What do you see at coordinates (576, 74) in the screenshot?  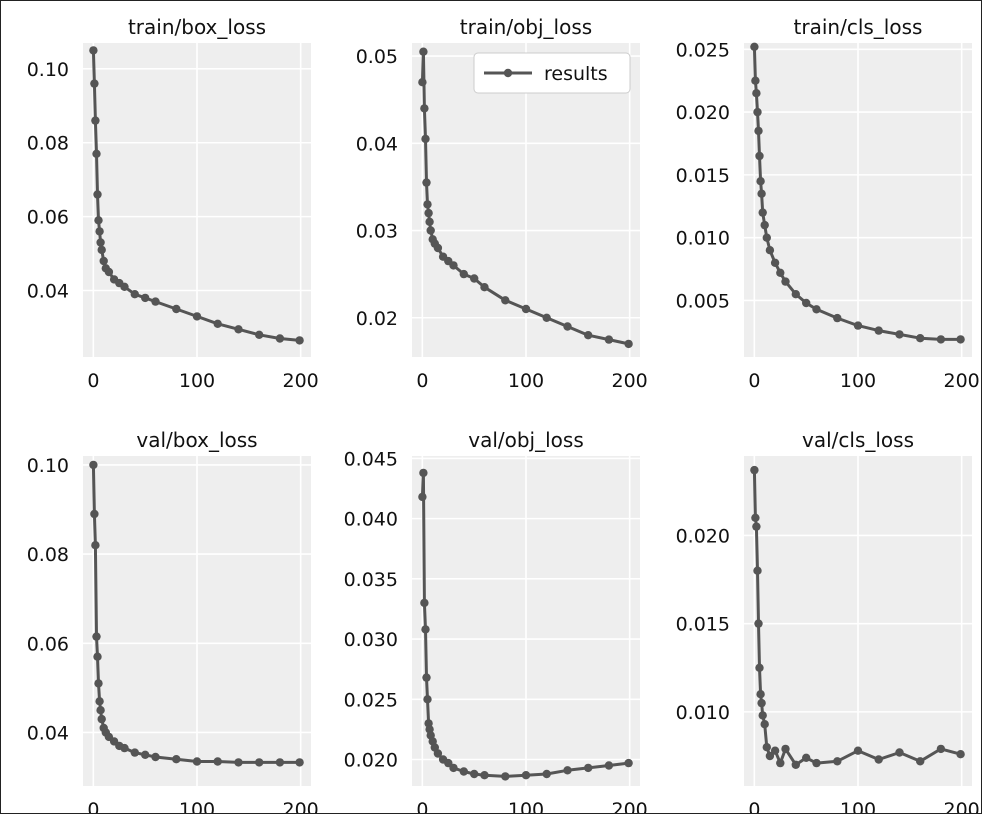 I see `legend-label: results` at bounding box center [576, 74].